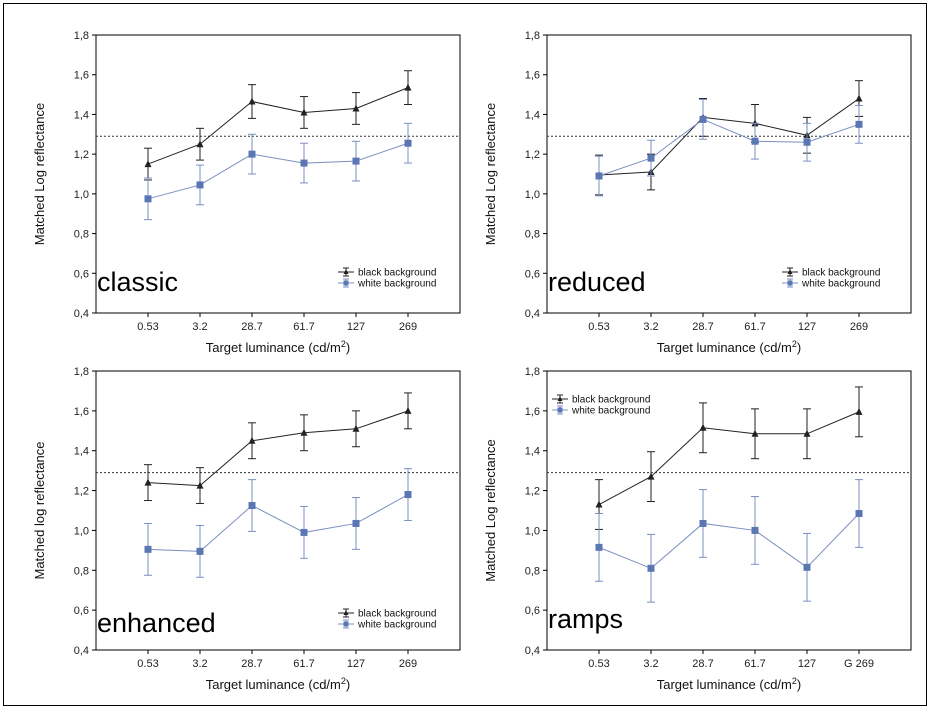 Image resolution: width=932 pixels, height=711 pixels. What do you see at coordinates (39, 510) in the screenshot?
I see `y-axis-label: Matched log reflectance` at bounding box center [39, 510].